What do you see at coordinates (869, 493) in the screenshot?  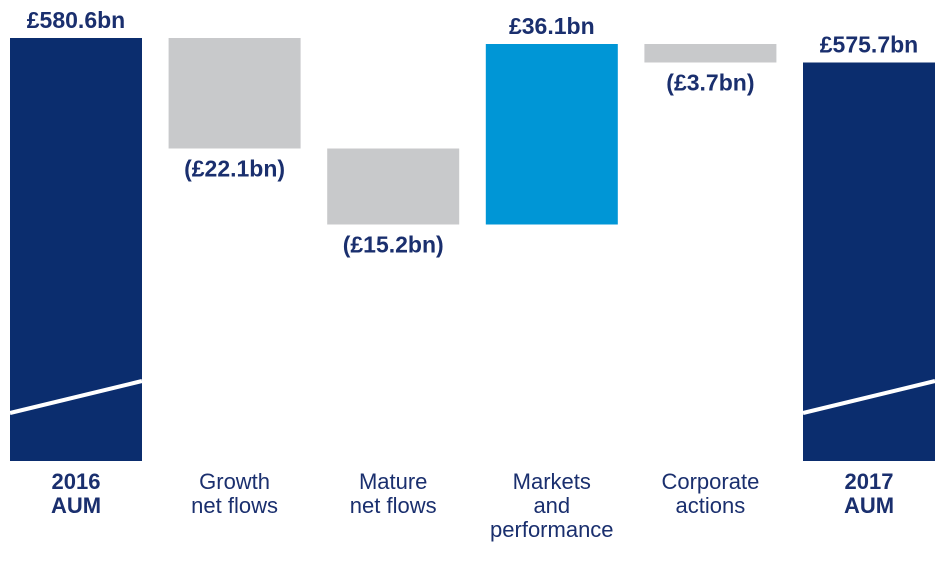 I see `category-label: 2017 AUM` at bounding box center [869, 493].